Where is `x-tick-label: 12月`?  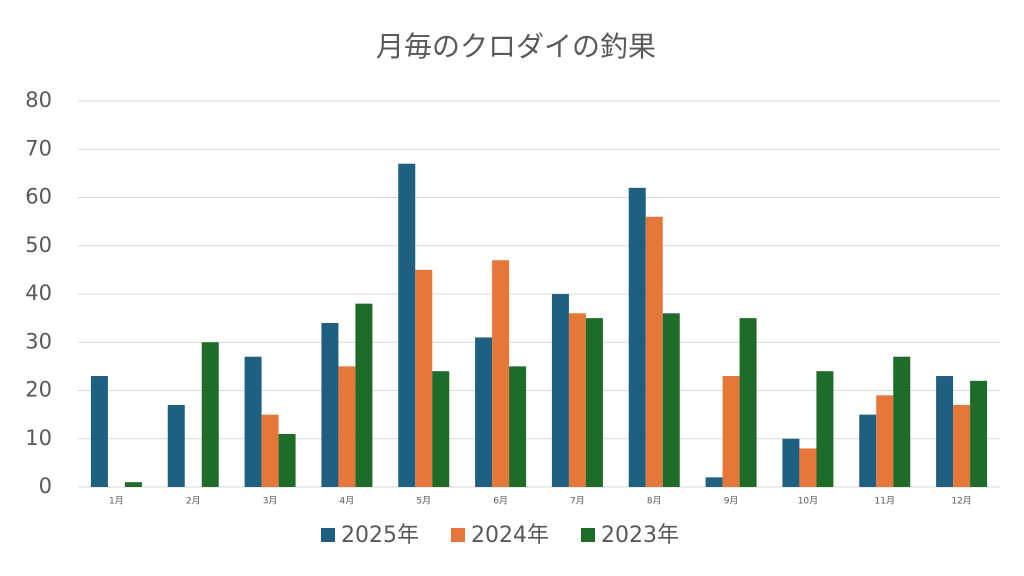 x-tick-label: 12月 is located at coordinates (961, 501).